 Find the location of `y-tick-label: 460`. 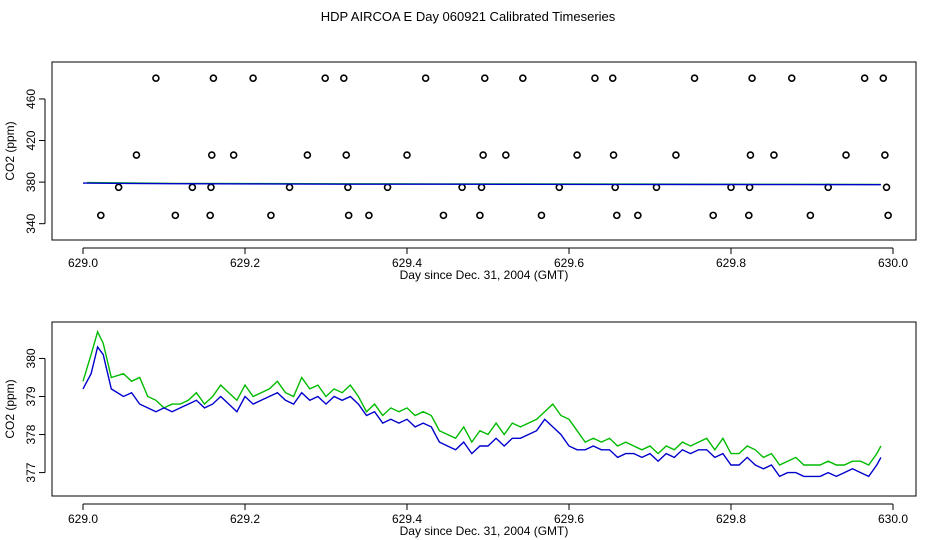

y-tick-label: 460 is located at coordinates (31, 99).